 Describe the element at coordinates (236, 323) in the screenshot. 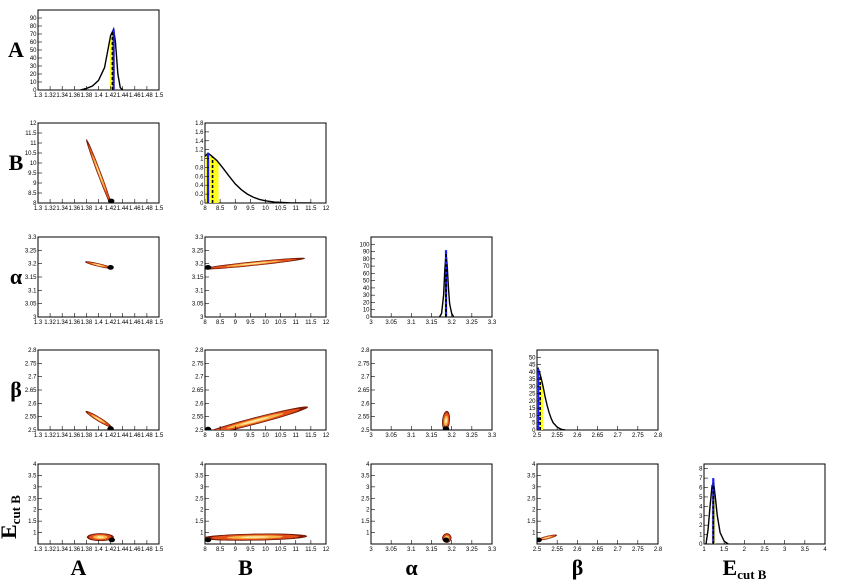

I see `x-tick-label: 9` at that location.